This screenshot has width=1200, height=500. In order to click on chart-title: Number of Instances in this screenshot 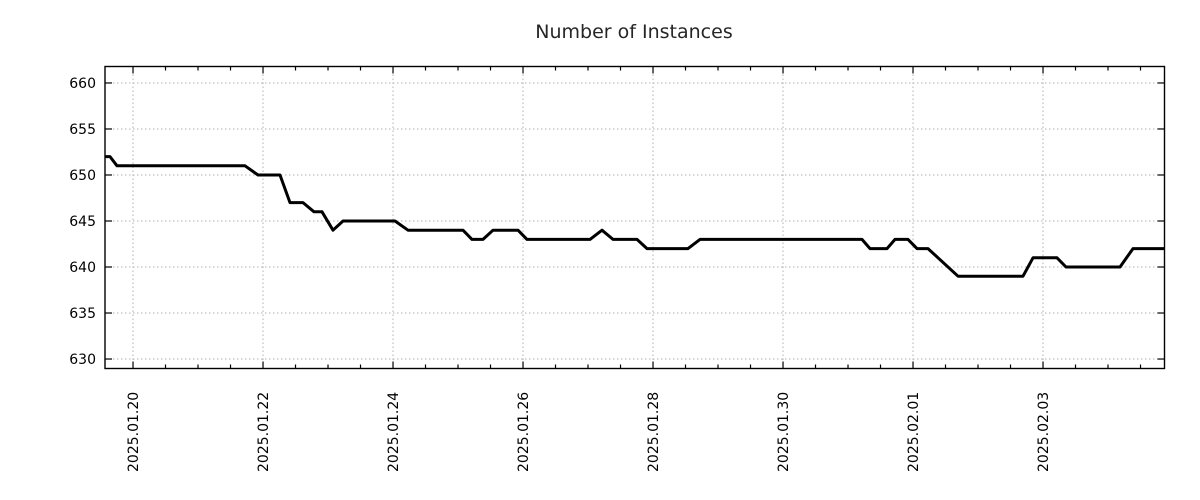, I will do `click(633, 32)`.